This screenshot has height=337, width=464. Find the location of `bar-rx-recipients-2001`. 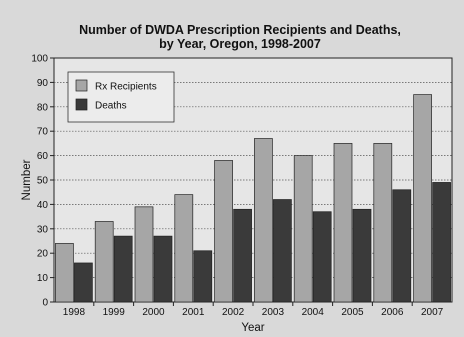

bar-rx-recipients-2001 is located at coordinates (184, 248).